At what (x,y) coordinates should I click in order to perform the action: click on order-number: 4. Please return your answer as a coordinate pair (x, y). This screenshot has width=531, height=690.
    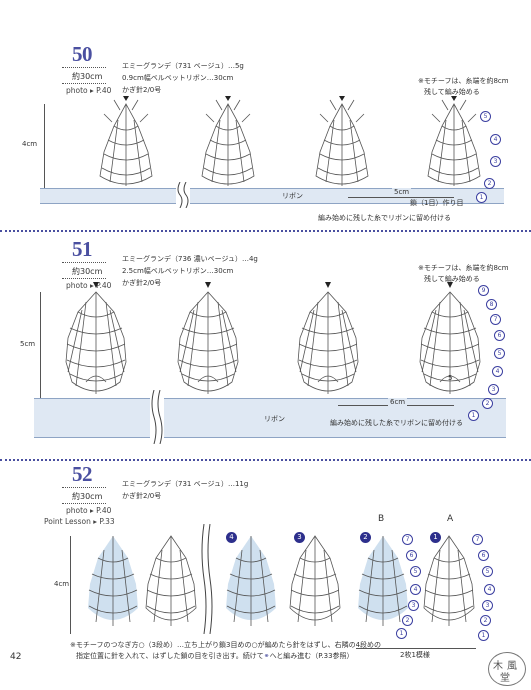
    Looking at the image, I should click on (231, 537).